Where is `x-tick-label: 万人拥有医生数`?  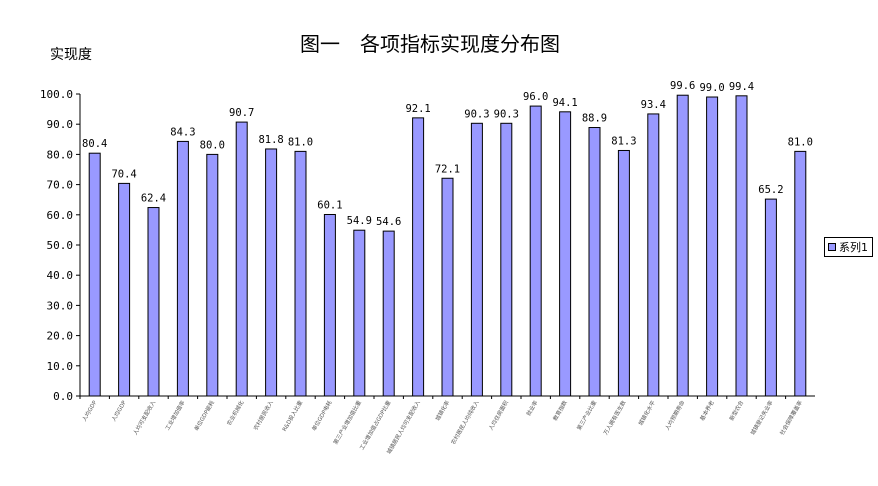
x-tick-label: 万人拥有医生数 is located at coordinates (614, 418).